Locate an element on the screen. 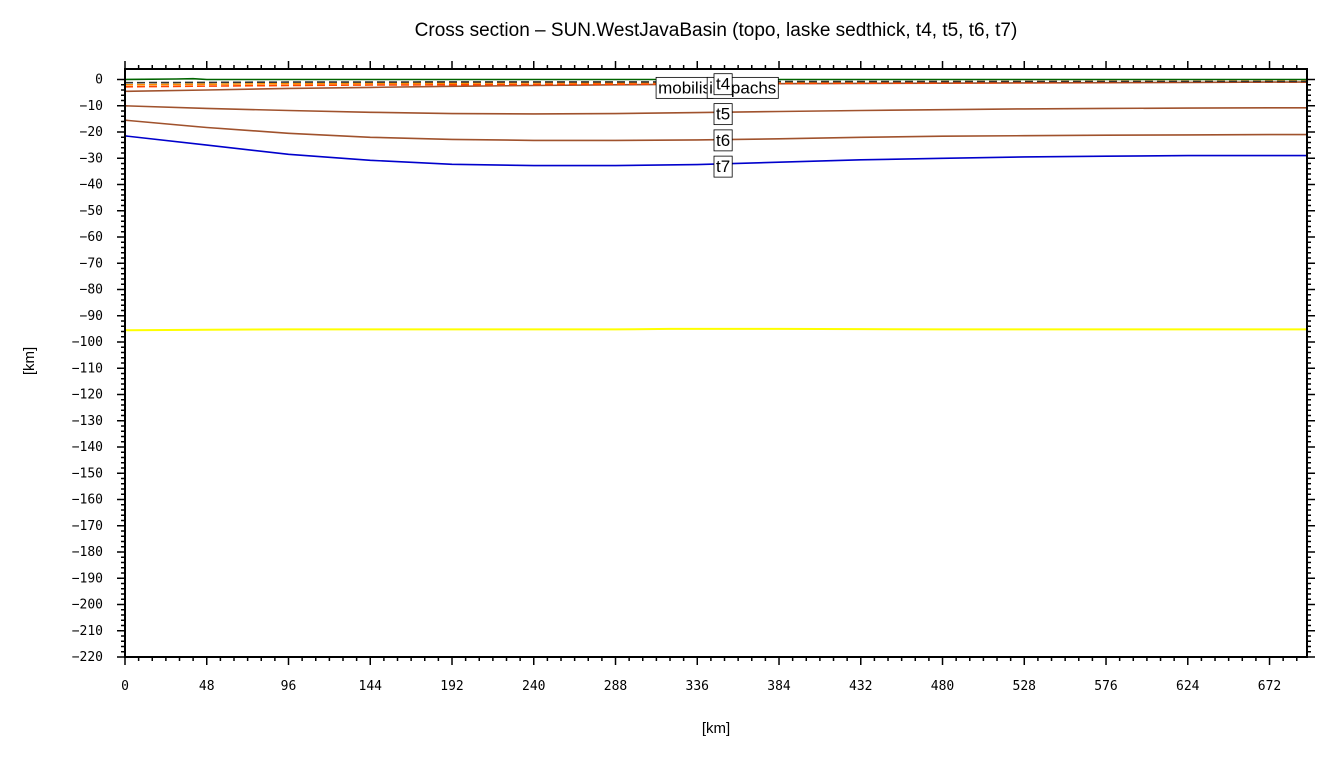  line-label-t4: t4 is located at coordinates (723, 84).